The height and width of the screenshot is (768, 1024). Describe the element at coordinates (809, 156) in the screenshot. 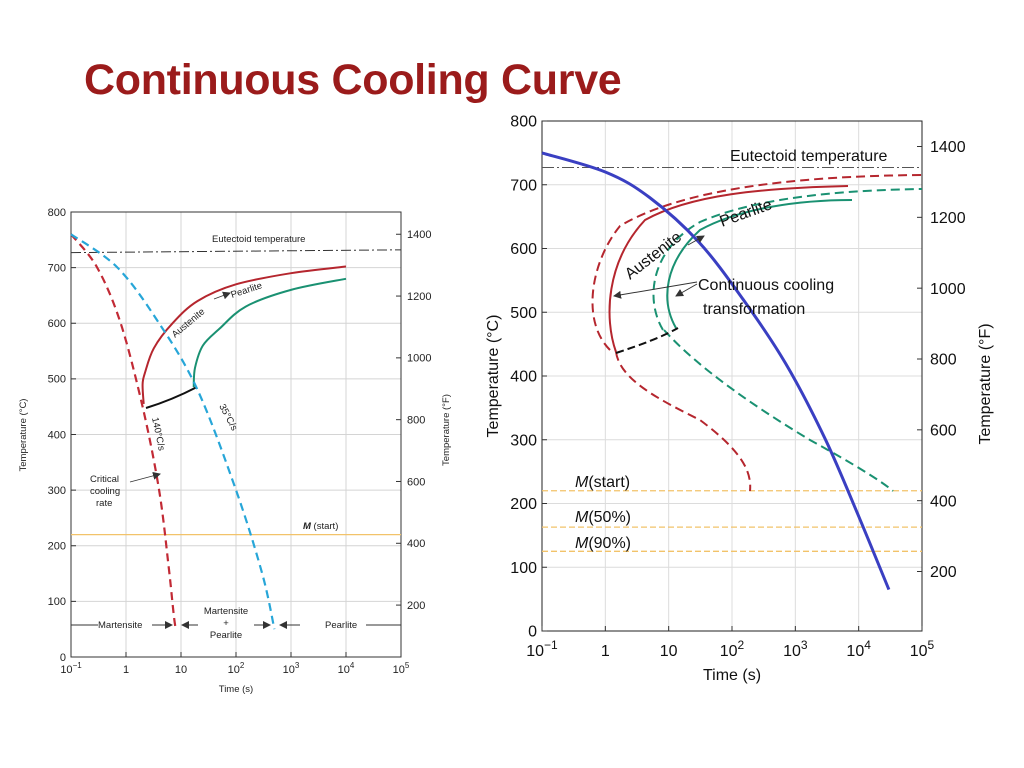

I see `right-eutectoid-label: Eutectoid temperature` at that location.